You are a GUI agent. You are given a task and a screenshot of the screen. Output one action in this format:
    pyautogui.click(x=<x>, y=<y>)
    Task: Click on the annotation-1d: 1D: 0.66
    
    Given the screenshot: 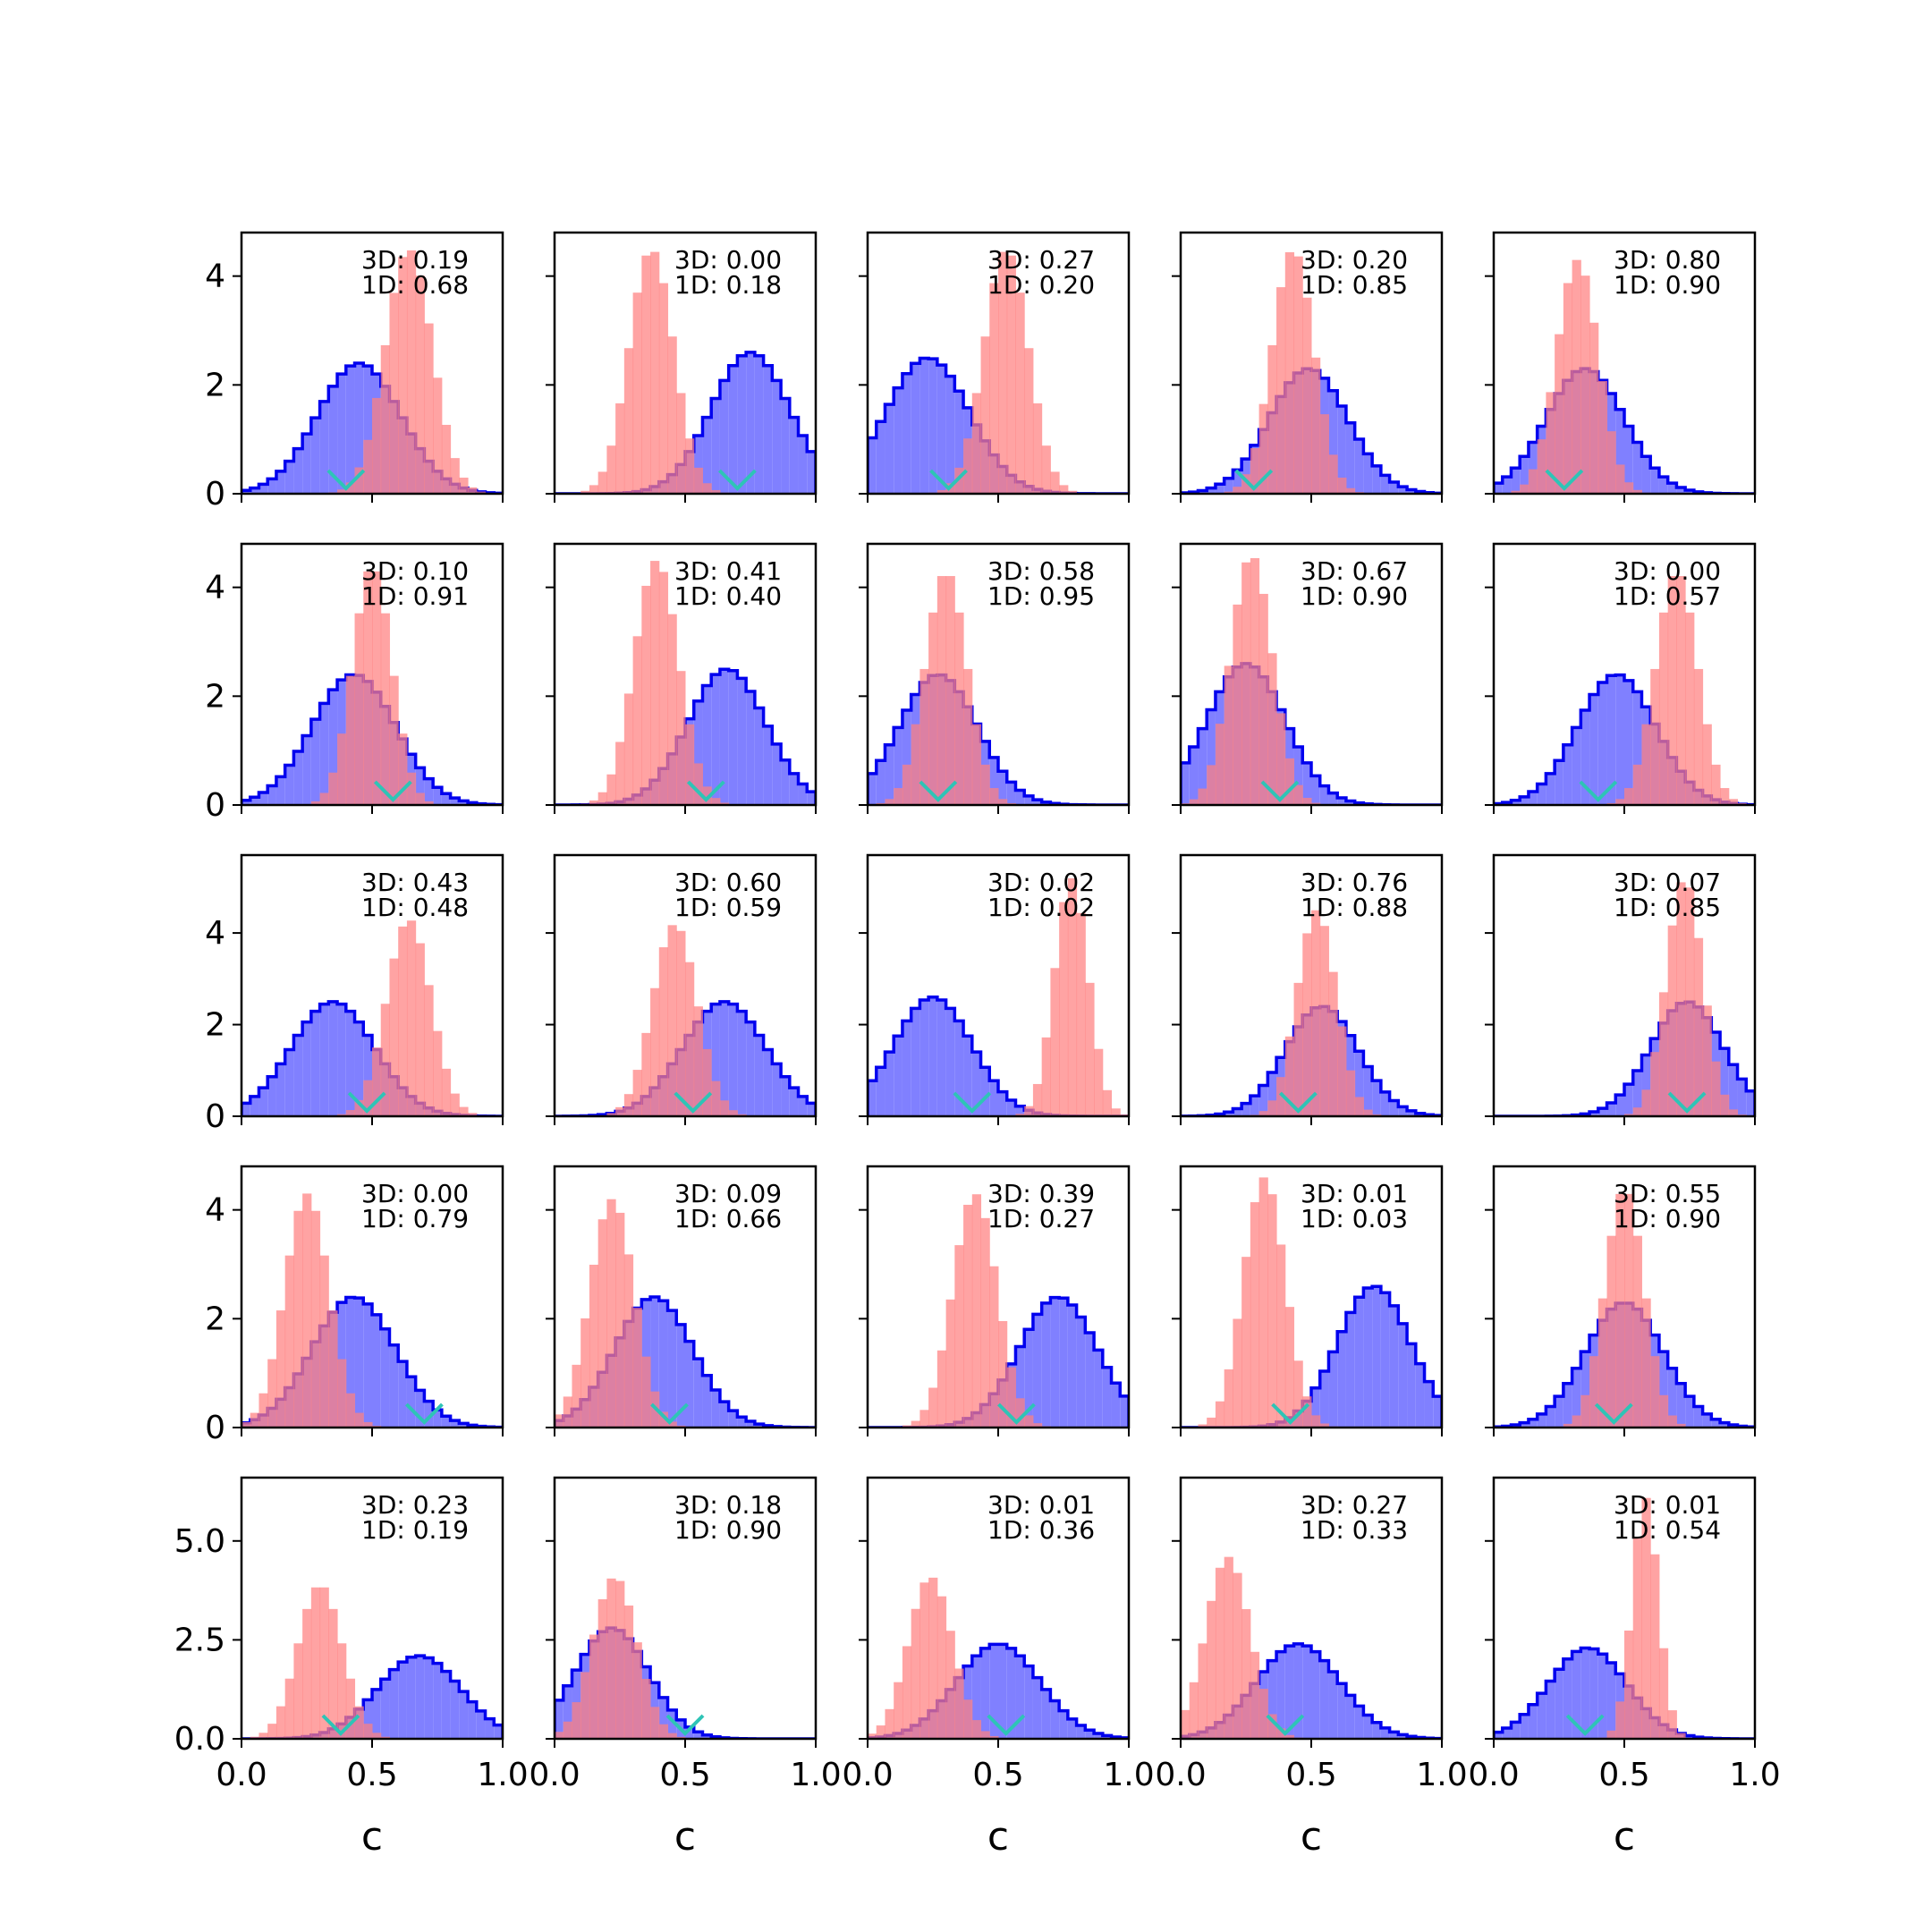 What is the action you would take?
    pyautogui.click(x=728, y=1218)
    